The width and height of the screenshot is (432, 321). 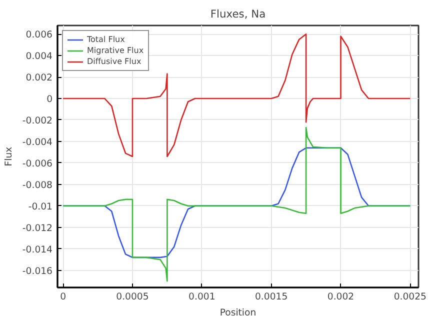 I want to click on y-tick-label: -0.012, so click(x=37, y=228).